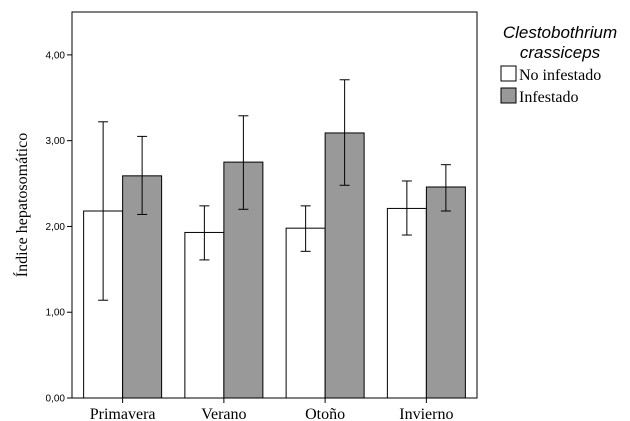 Image resolution: width=630 pixels, height=421 pixels. I want to click on x-category-label: Invierno, so click(426, 413).